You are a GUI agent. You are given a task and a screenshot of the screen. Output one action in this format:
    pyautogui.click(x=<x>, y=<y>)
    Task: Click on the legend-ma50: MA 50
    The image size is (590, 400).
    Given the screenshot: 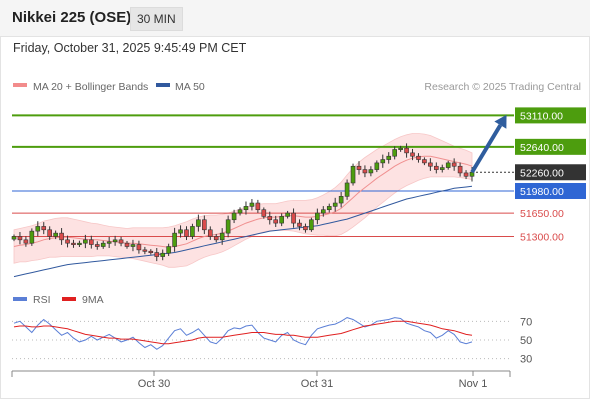 What is the action you would take?
    pyautogui.click(x=190, y=87)
    